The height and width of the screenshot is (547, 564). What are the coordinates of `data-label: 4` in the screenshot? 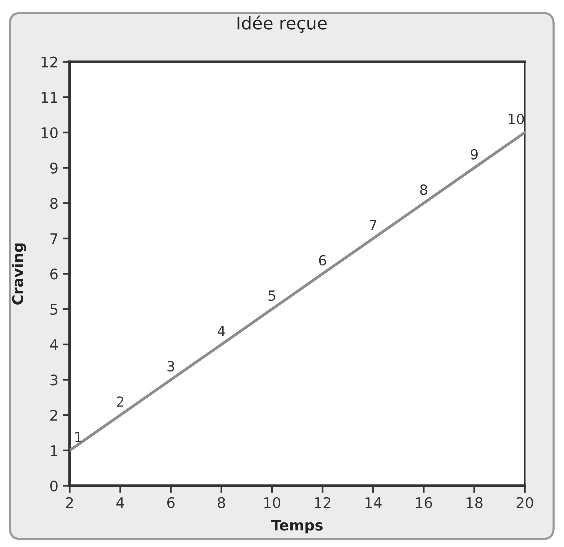 It's located at (222, 331).